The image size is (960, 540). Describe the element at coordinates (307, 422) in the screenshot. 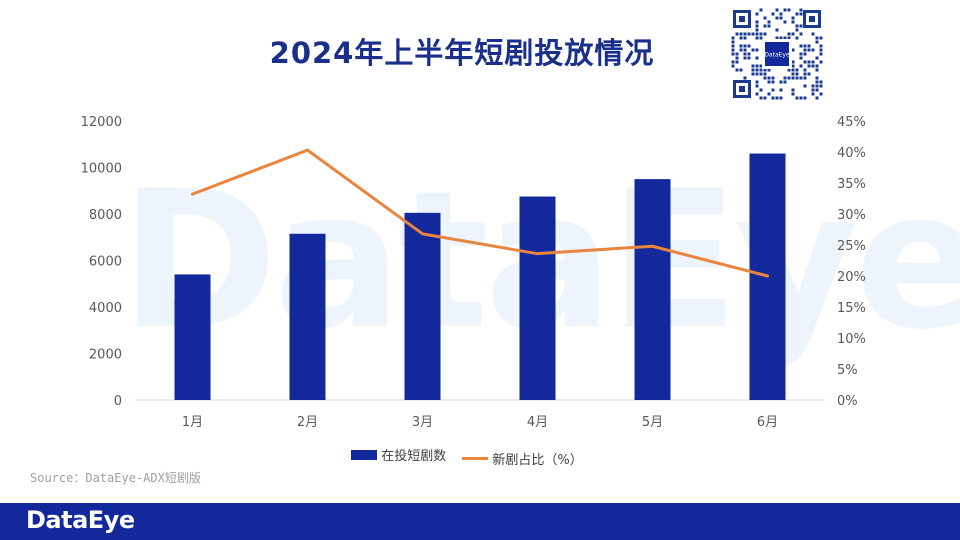

I see `x-tick-label: 2月` at that location.